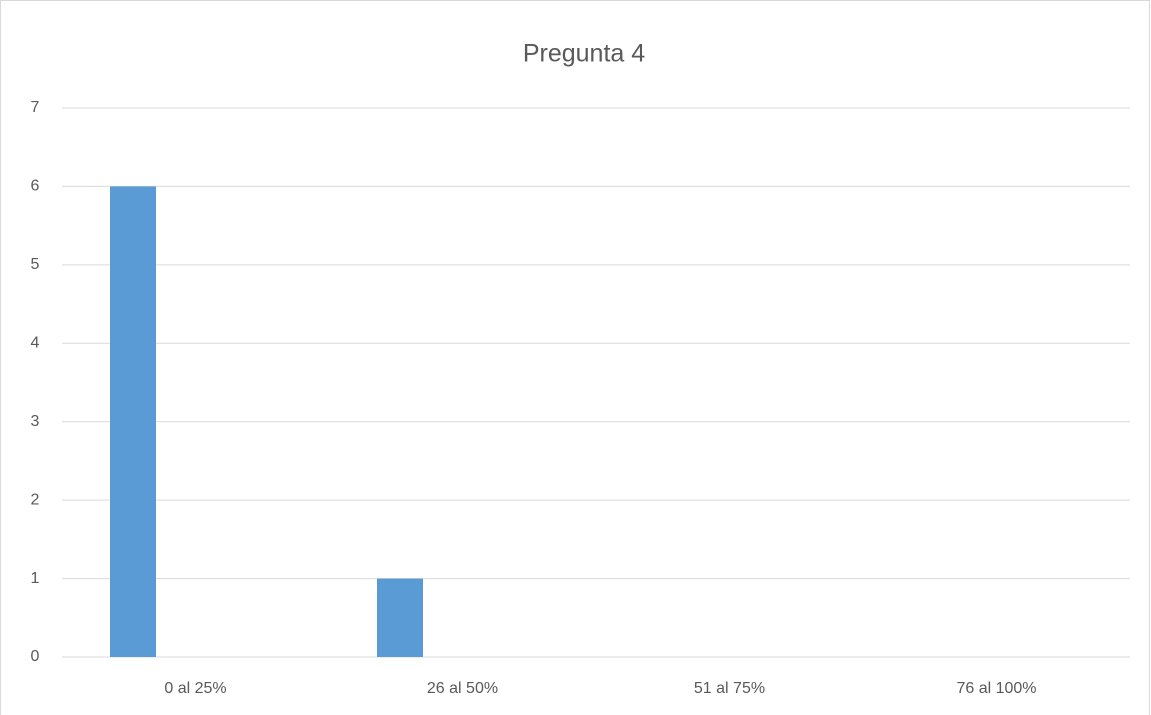  I want to click on y-tick-label: 5, so click(35, 264).